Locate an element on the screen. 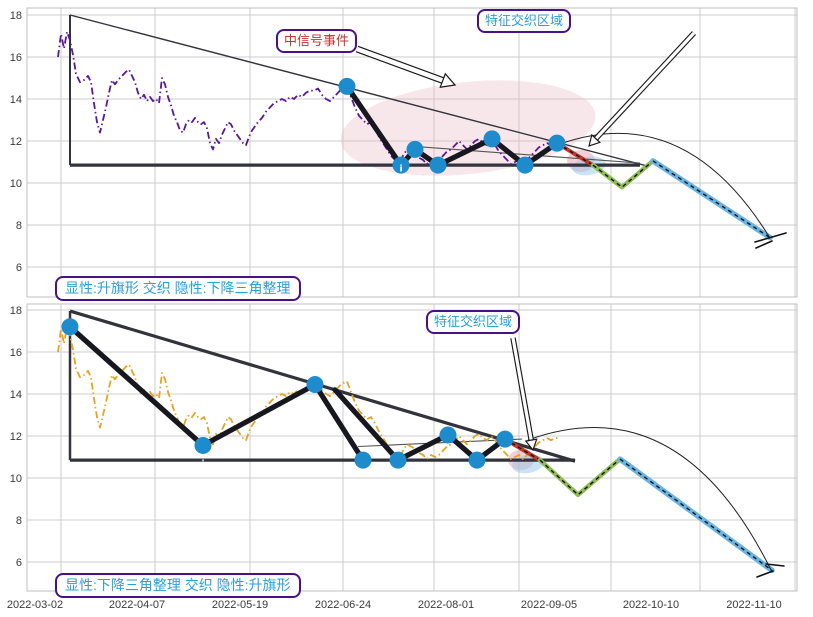 This screenshot has width=813, height=617. weave-zone-label-bottom: 特征交织区域 is located at coordinates (473, 322).